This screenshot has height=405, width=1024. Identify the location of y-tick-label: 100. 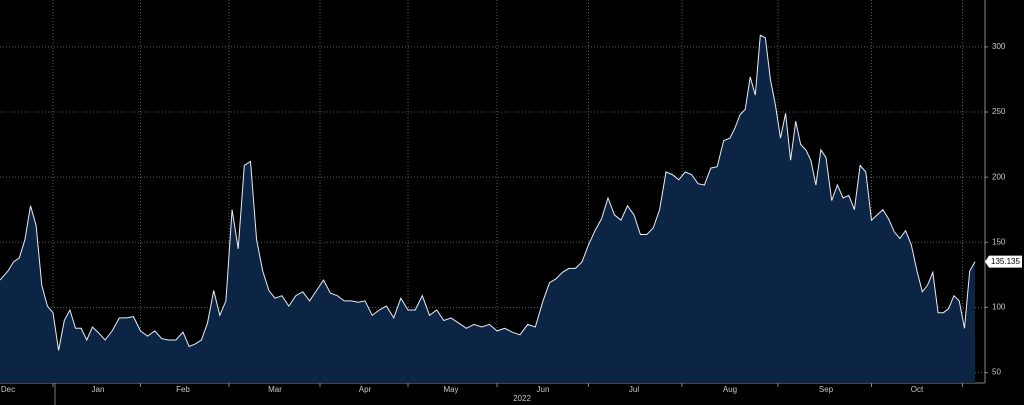
(999, 307).